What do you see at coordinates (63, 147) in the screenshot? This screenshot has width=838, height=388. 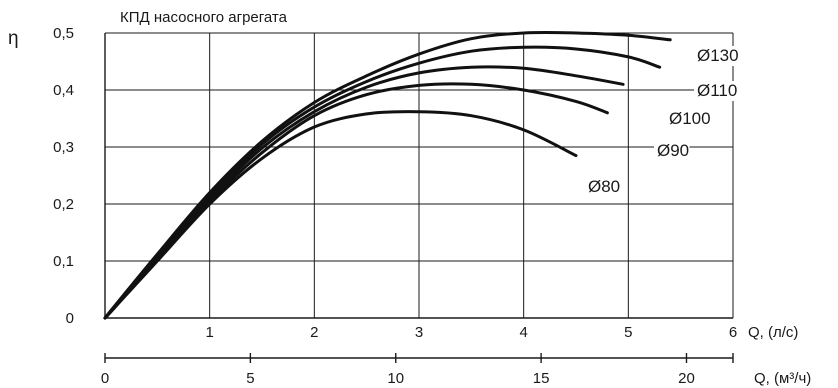 I see `y-tick-label: 0,3` at bounding box center [63, 147].